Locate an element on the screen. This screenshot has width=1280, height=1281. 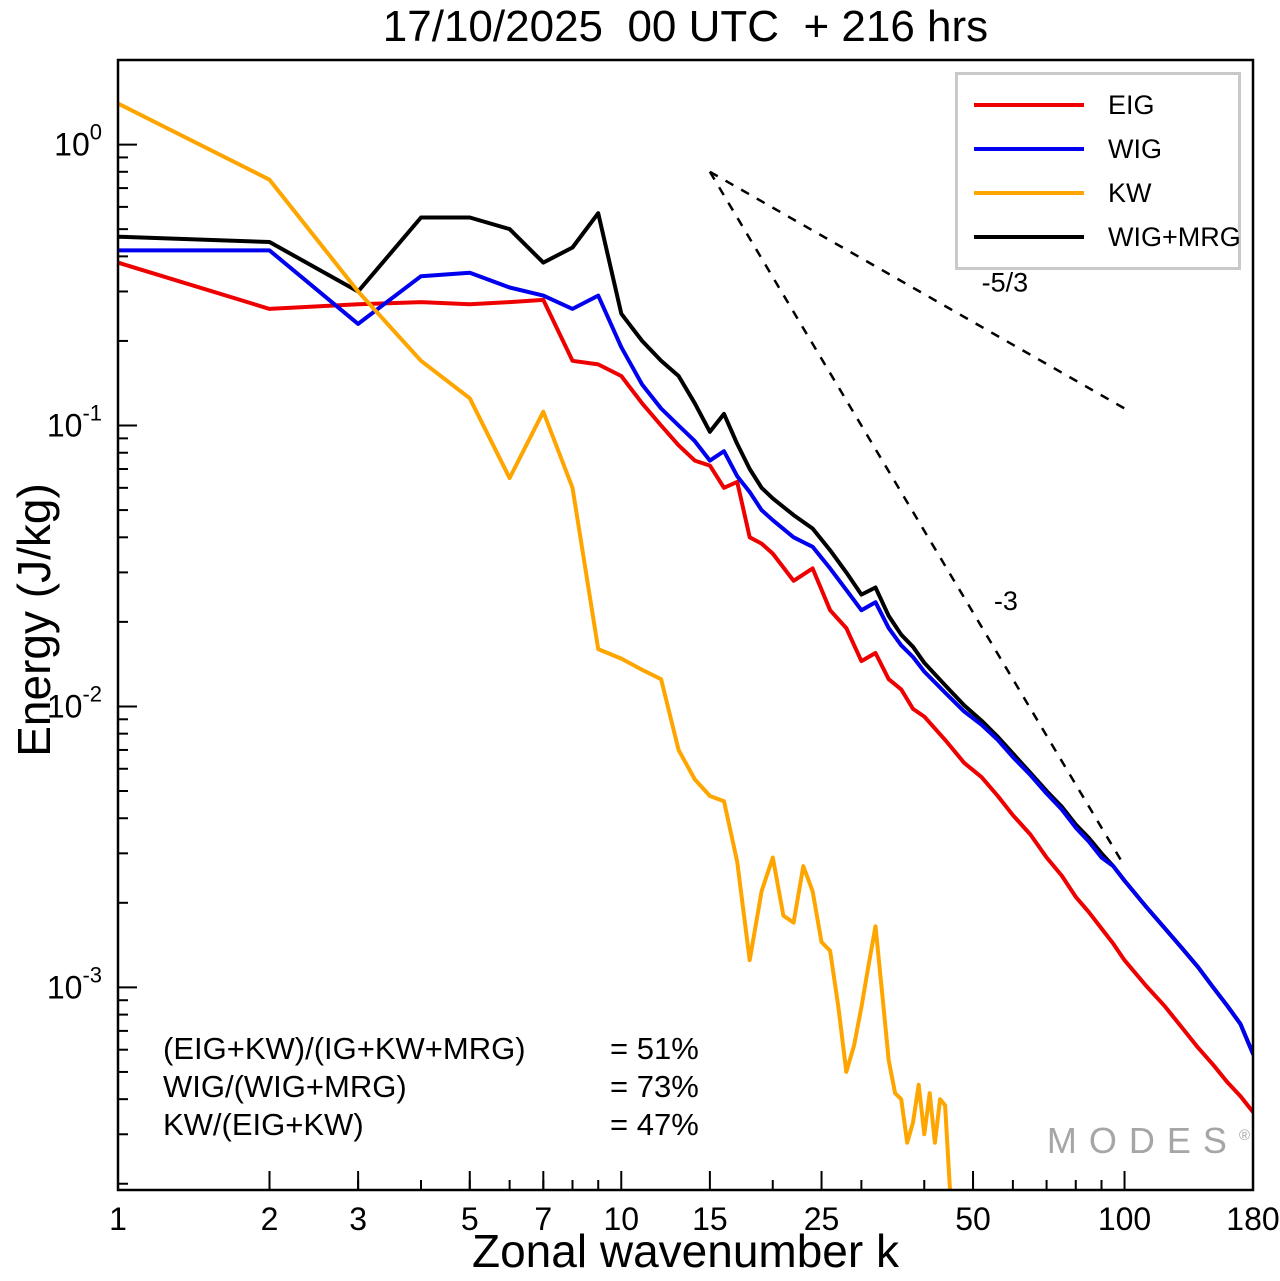
svg-text: 3 is located at coordinates (358, 1219).